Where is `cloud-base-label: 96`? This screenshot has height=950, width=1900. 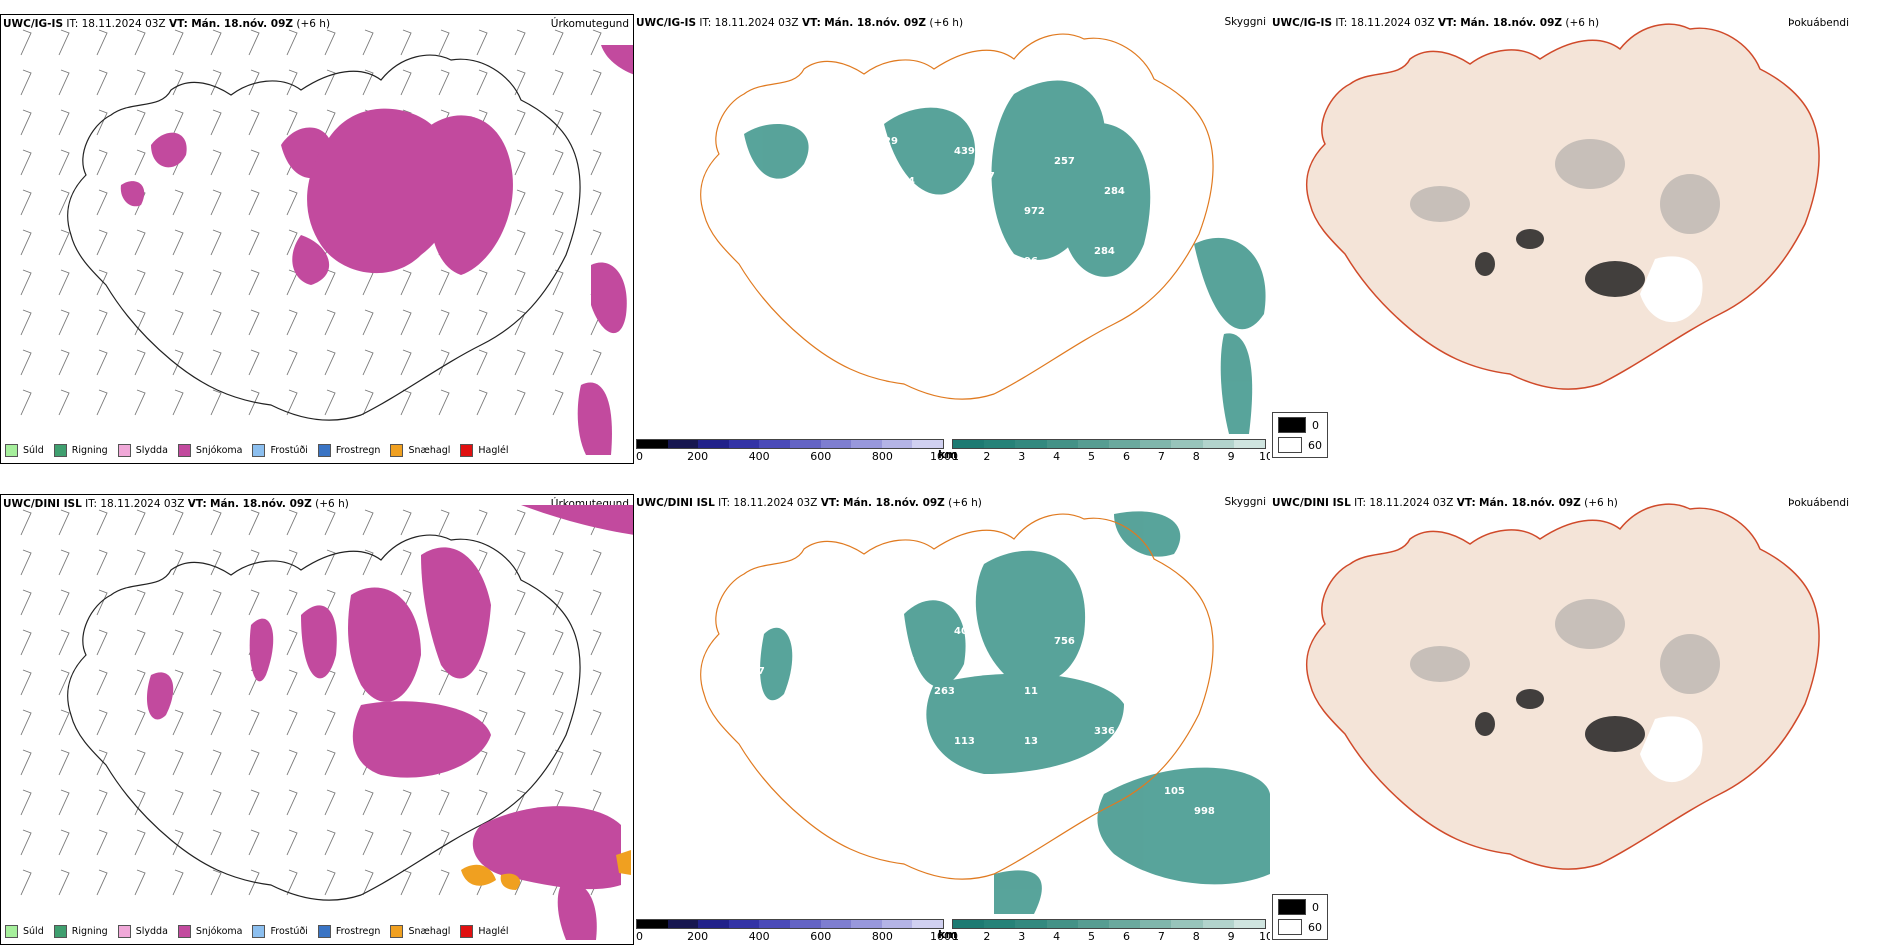 cloud-base-label: 96 is located at coordinates (1031, 261).